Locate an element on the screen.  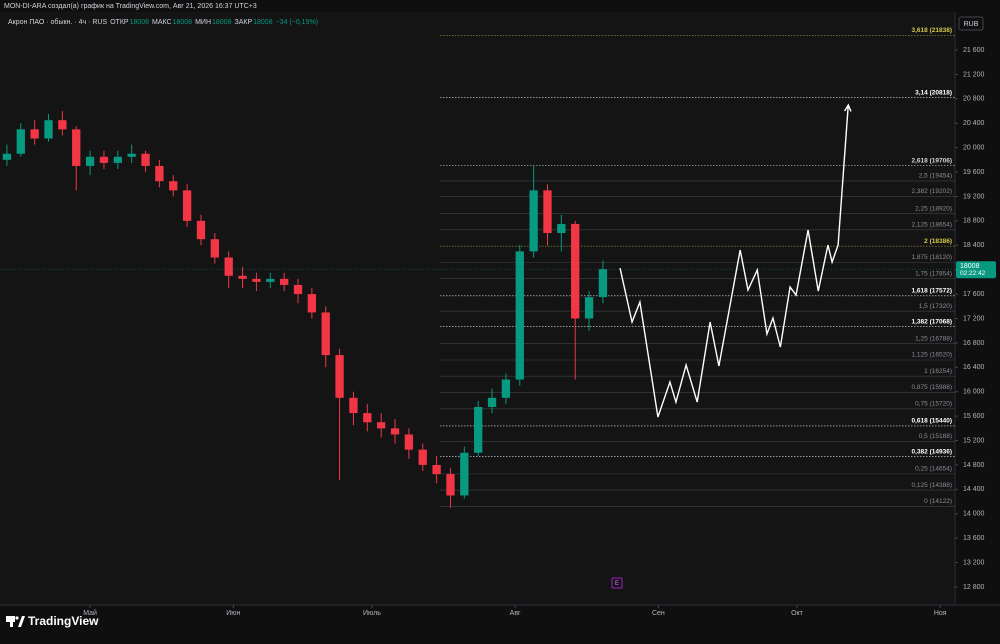
projection-arrowhead is located at coordinates (848, 107).